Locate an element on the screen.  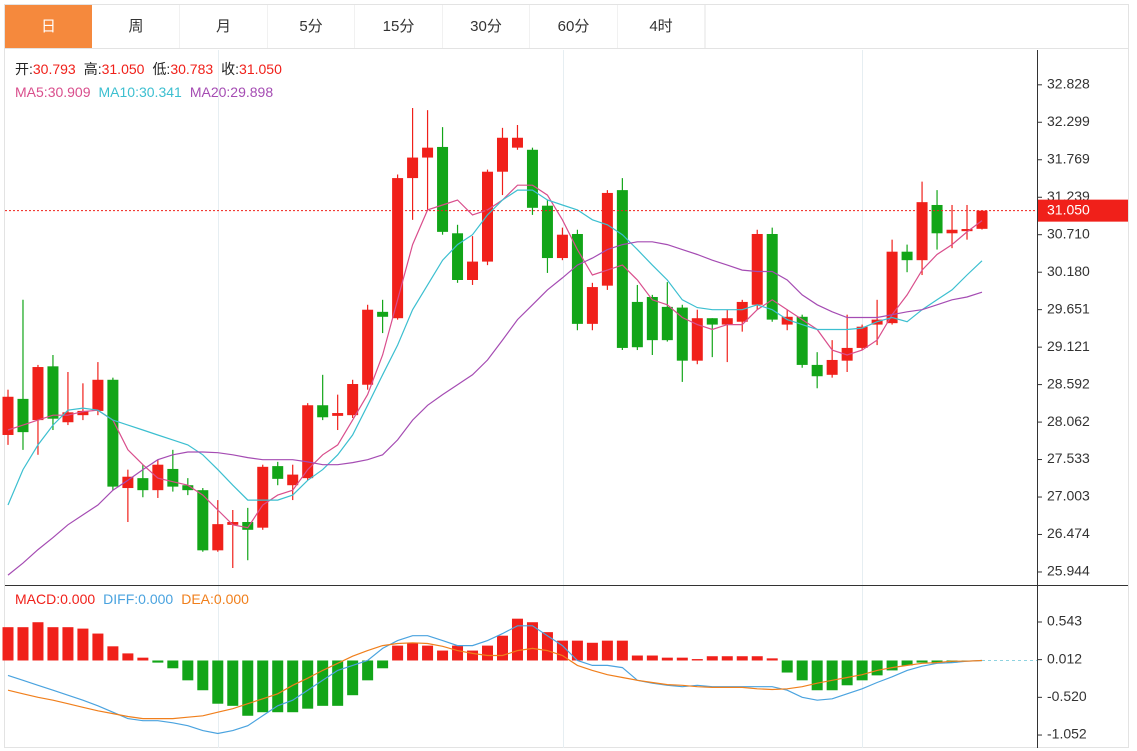
tab: 4时 is located at coordinates (661, 26).